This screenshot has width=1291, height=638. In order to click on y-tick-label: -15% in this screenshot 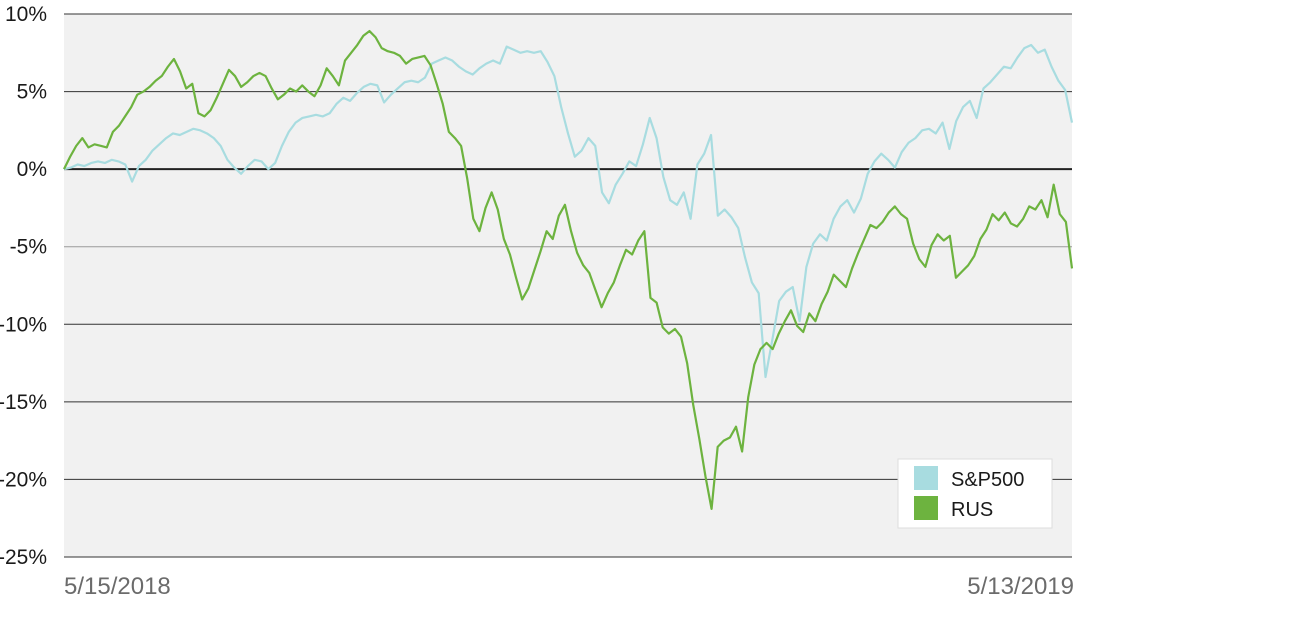, I will do `click(23, 402)`.